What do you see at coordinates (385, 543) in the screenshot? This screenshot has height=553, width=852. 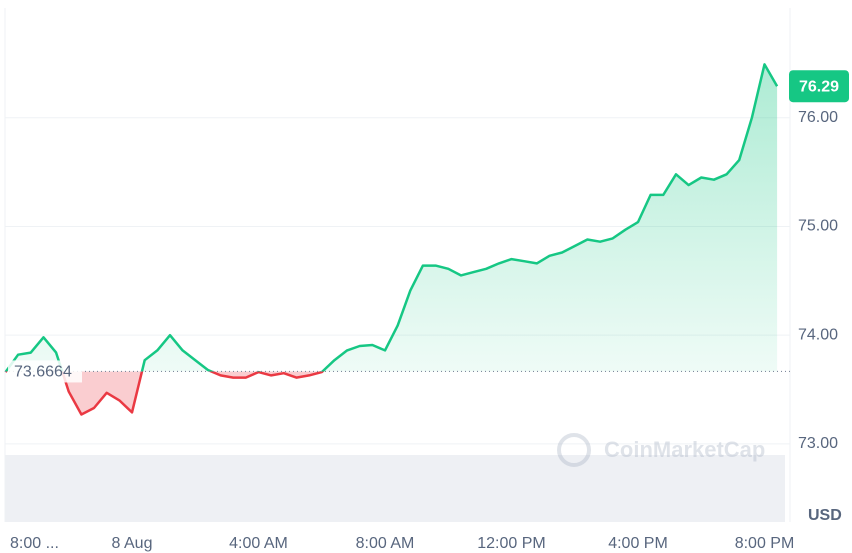 I see `x-tick-label: 8:00 AM` at bounding box center [385, 543].